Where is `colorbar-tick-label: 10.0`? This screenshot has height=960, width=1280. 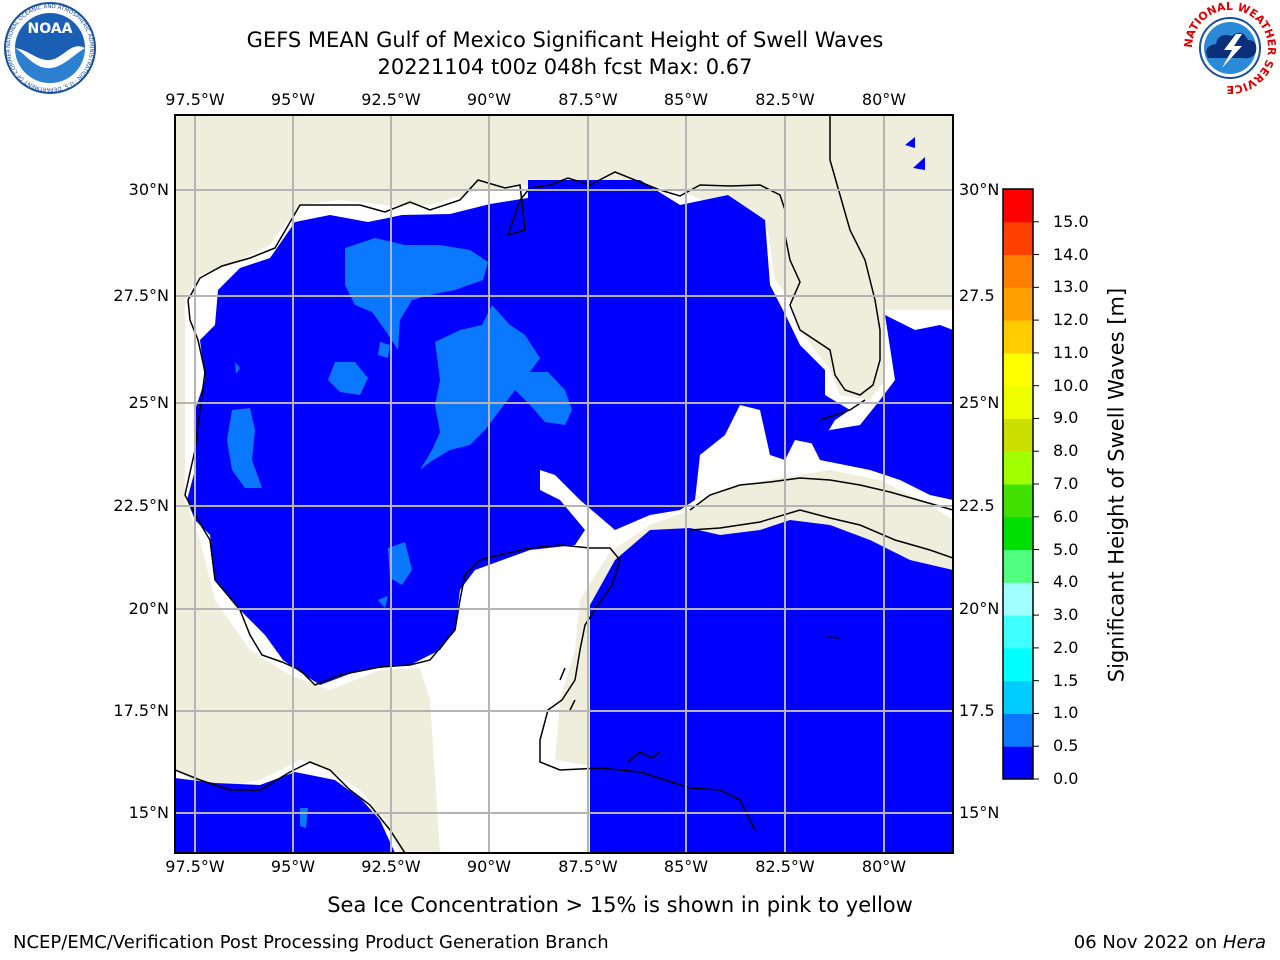 colorbar-tick-label: 10.0 is located at coordinates (1071, 385).